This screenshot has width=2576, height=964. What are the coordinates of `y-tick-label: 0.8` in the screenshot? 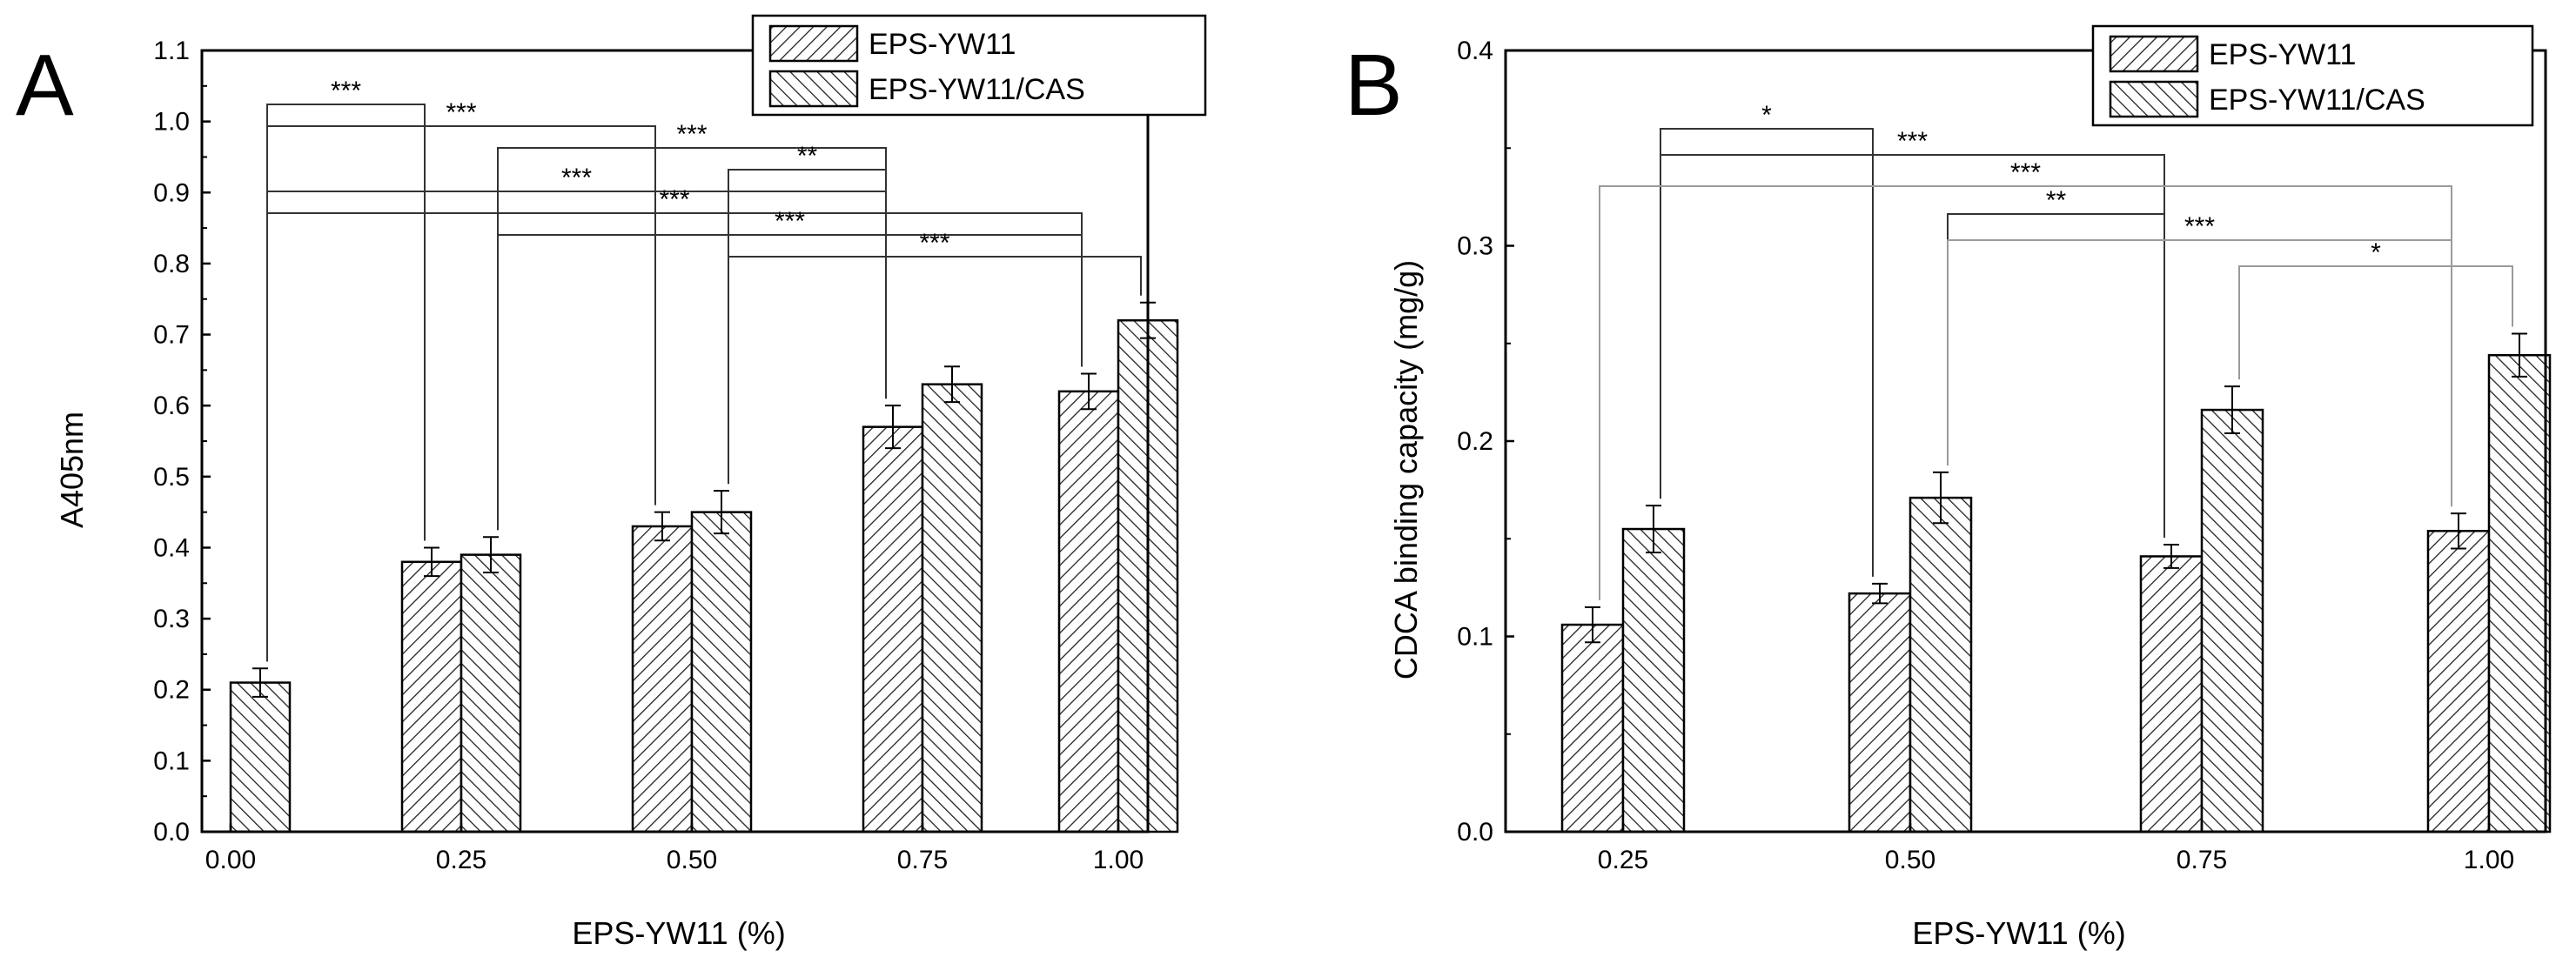 It's located at (171, 264).